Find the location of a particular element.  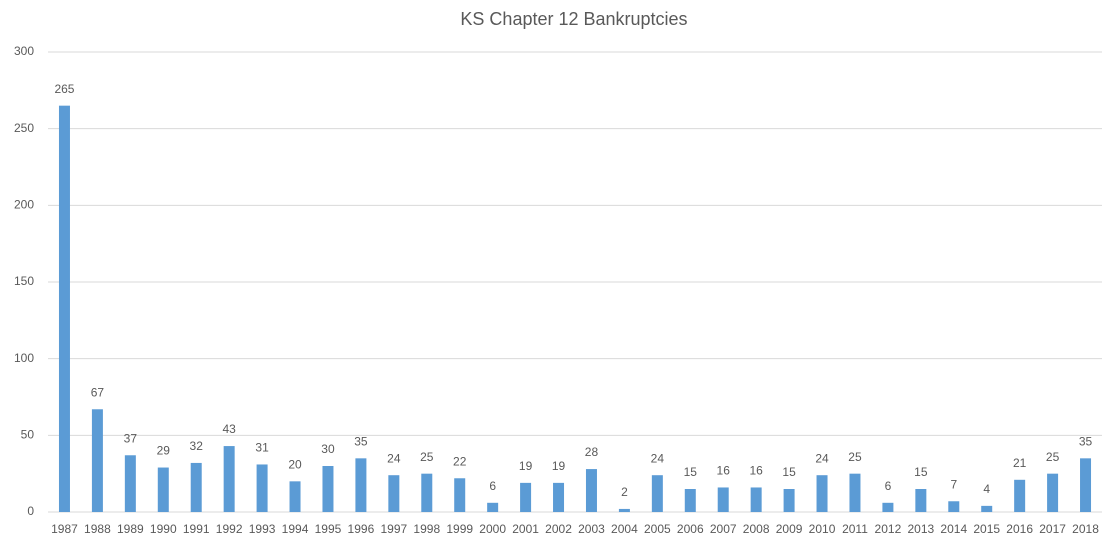

data-label: 29 is located at coordinates (164, 451).